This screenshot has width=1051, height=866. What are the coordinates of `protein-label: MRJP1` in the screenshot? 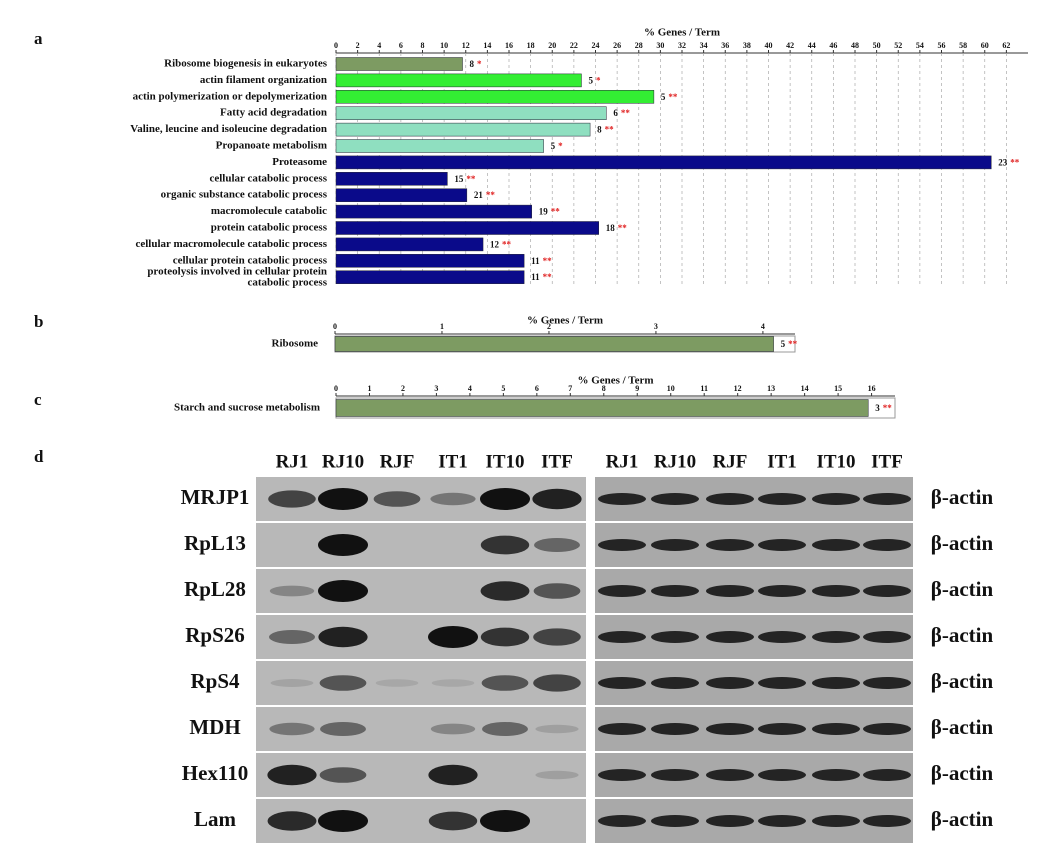 It's located at (215, 497).